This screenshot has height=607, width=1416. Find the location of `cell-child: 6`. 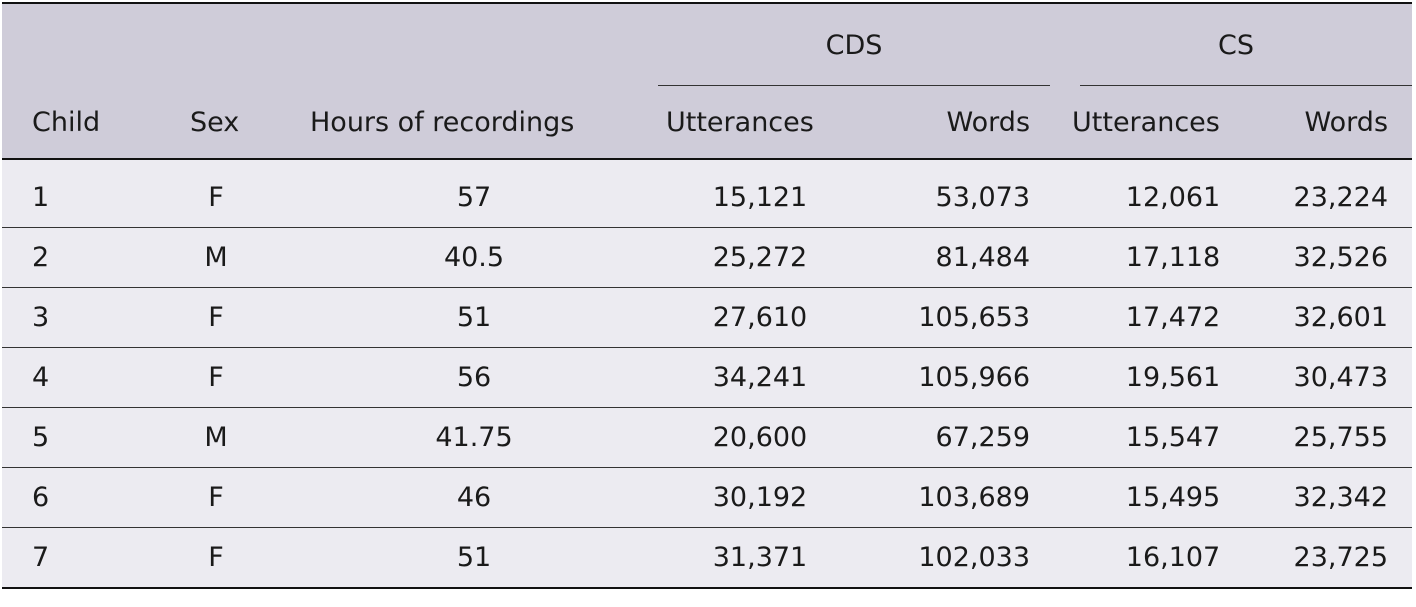

cell-child: 6 is located at coordinates (77, 497).